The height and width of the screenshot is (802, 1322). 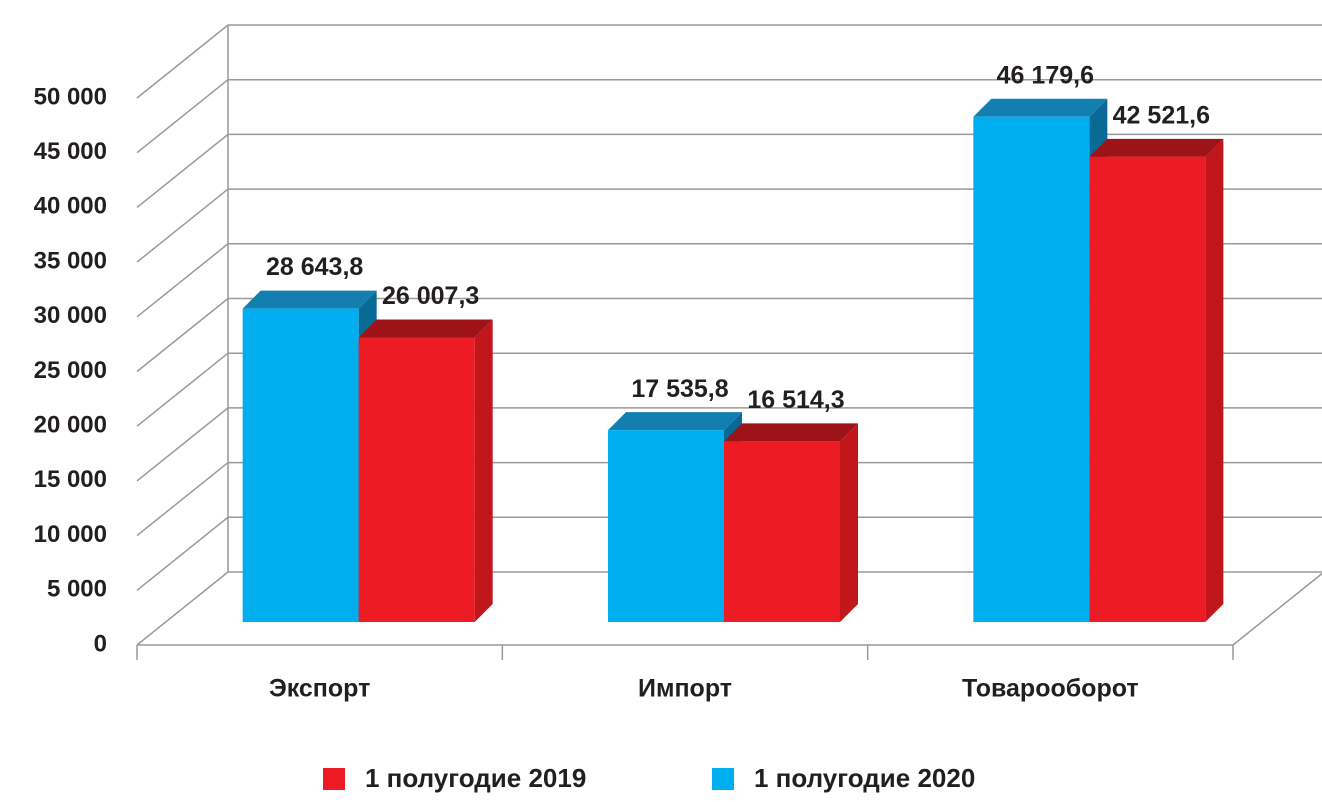 What do you see at coordinates (864, 778) in the screenshot?
I see `legend-label: 1 полугодие 2020` at bounding box center [864, 778].